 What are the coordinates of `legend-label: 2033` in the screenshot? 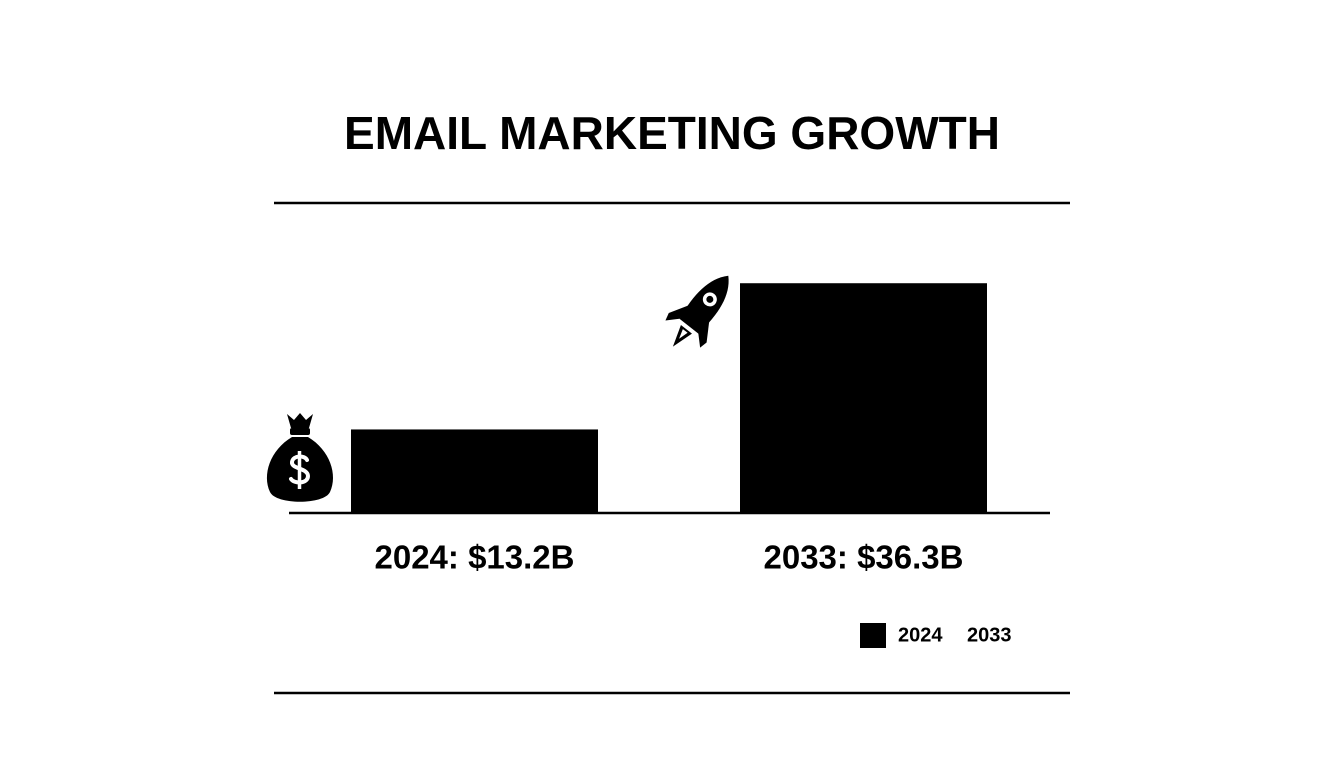 It's located at (989, 635).